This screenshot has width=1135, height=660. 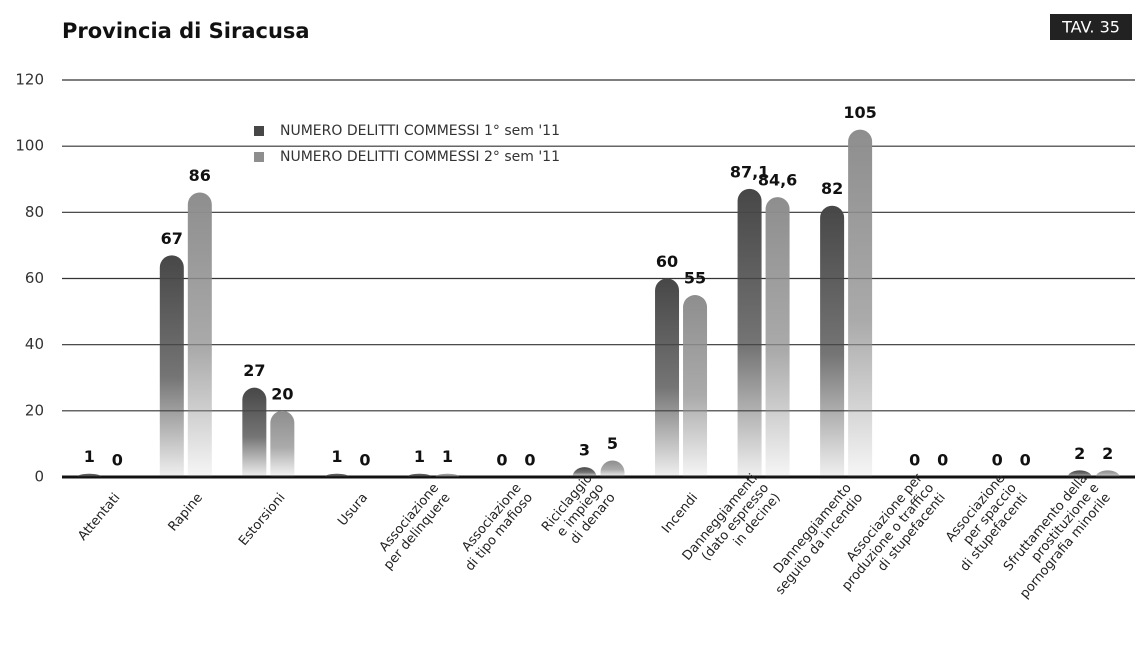 I want to click on x-tick-label: Rapine, so click(x=185, y=512).